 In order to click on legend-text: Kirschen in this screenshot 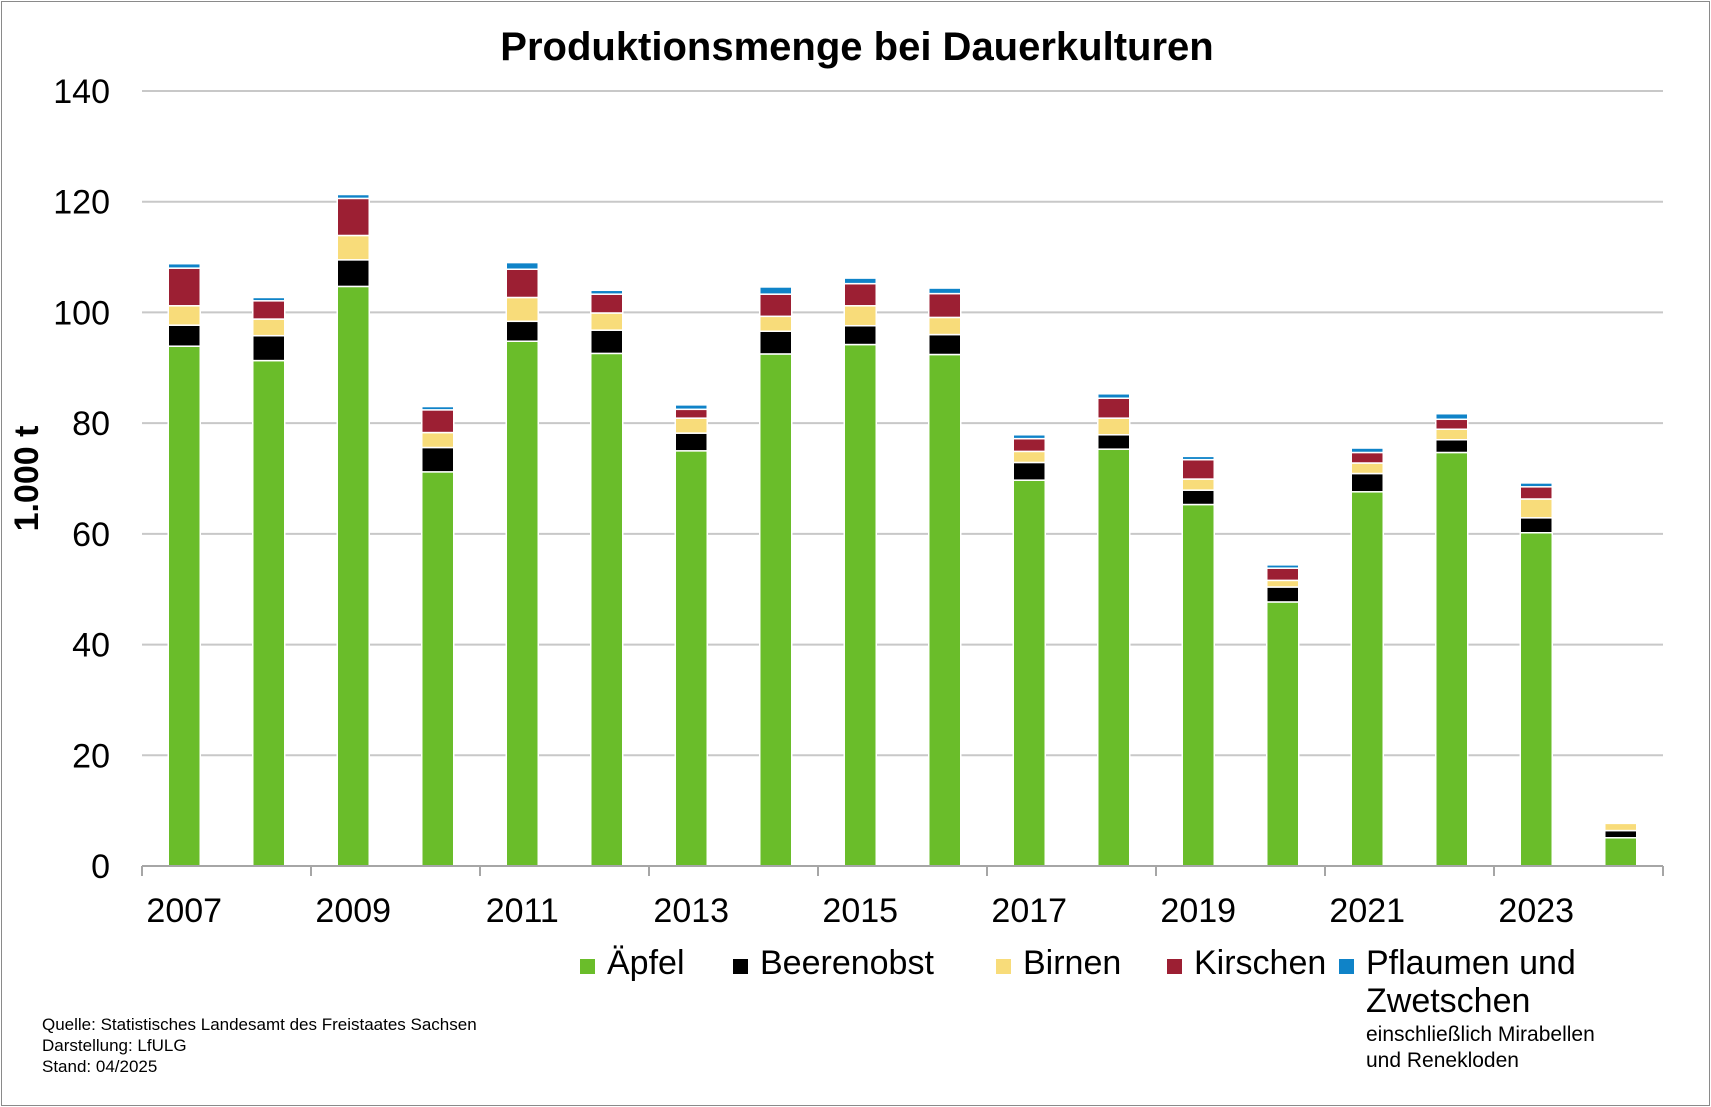, I will do `click(1260, 963)`.